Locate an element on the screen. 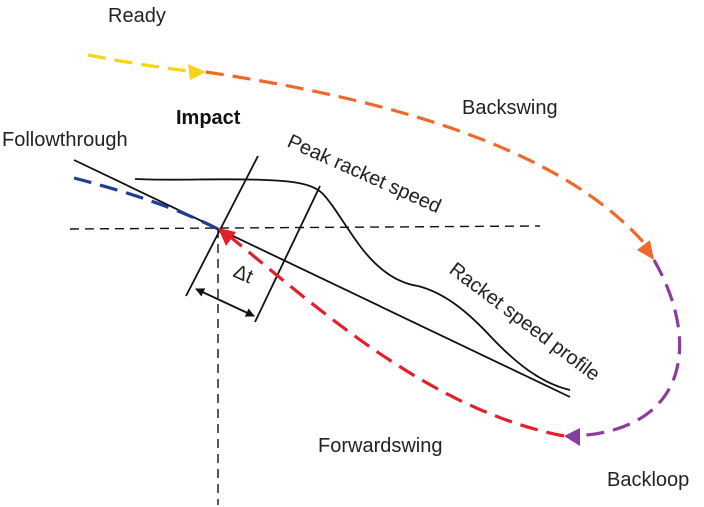 This screenshot has width=704, height=507. forwardswing-arrowhead is located at coordinates (227, 237).